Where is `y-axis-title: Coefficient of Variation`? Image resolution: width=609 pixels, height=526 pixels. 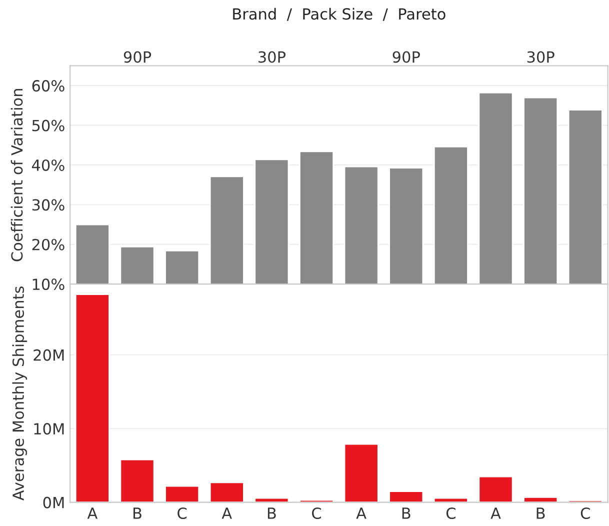
y-axis-title: Coefficient of Variation is located at coordinates (16, 175).